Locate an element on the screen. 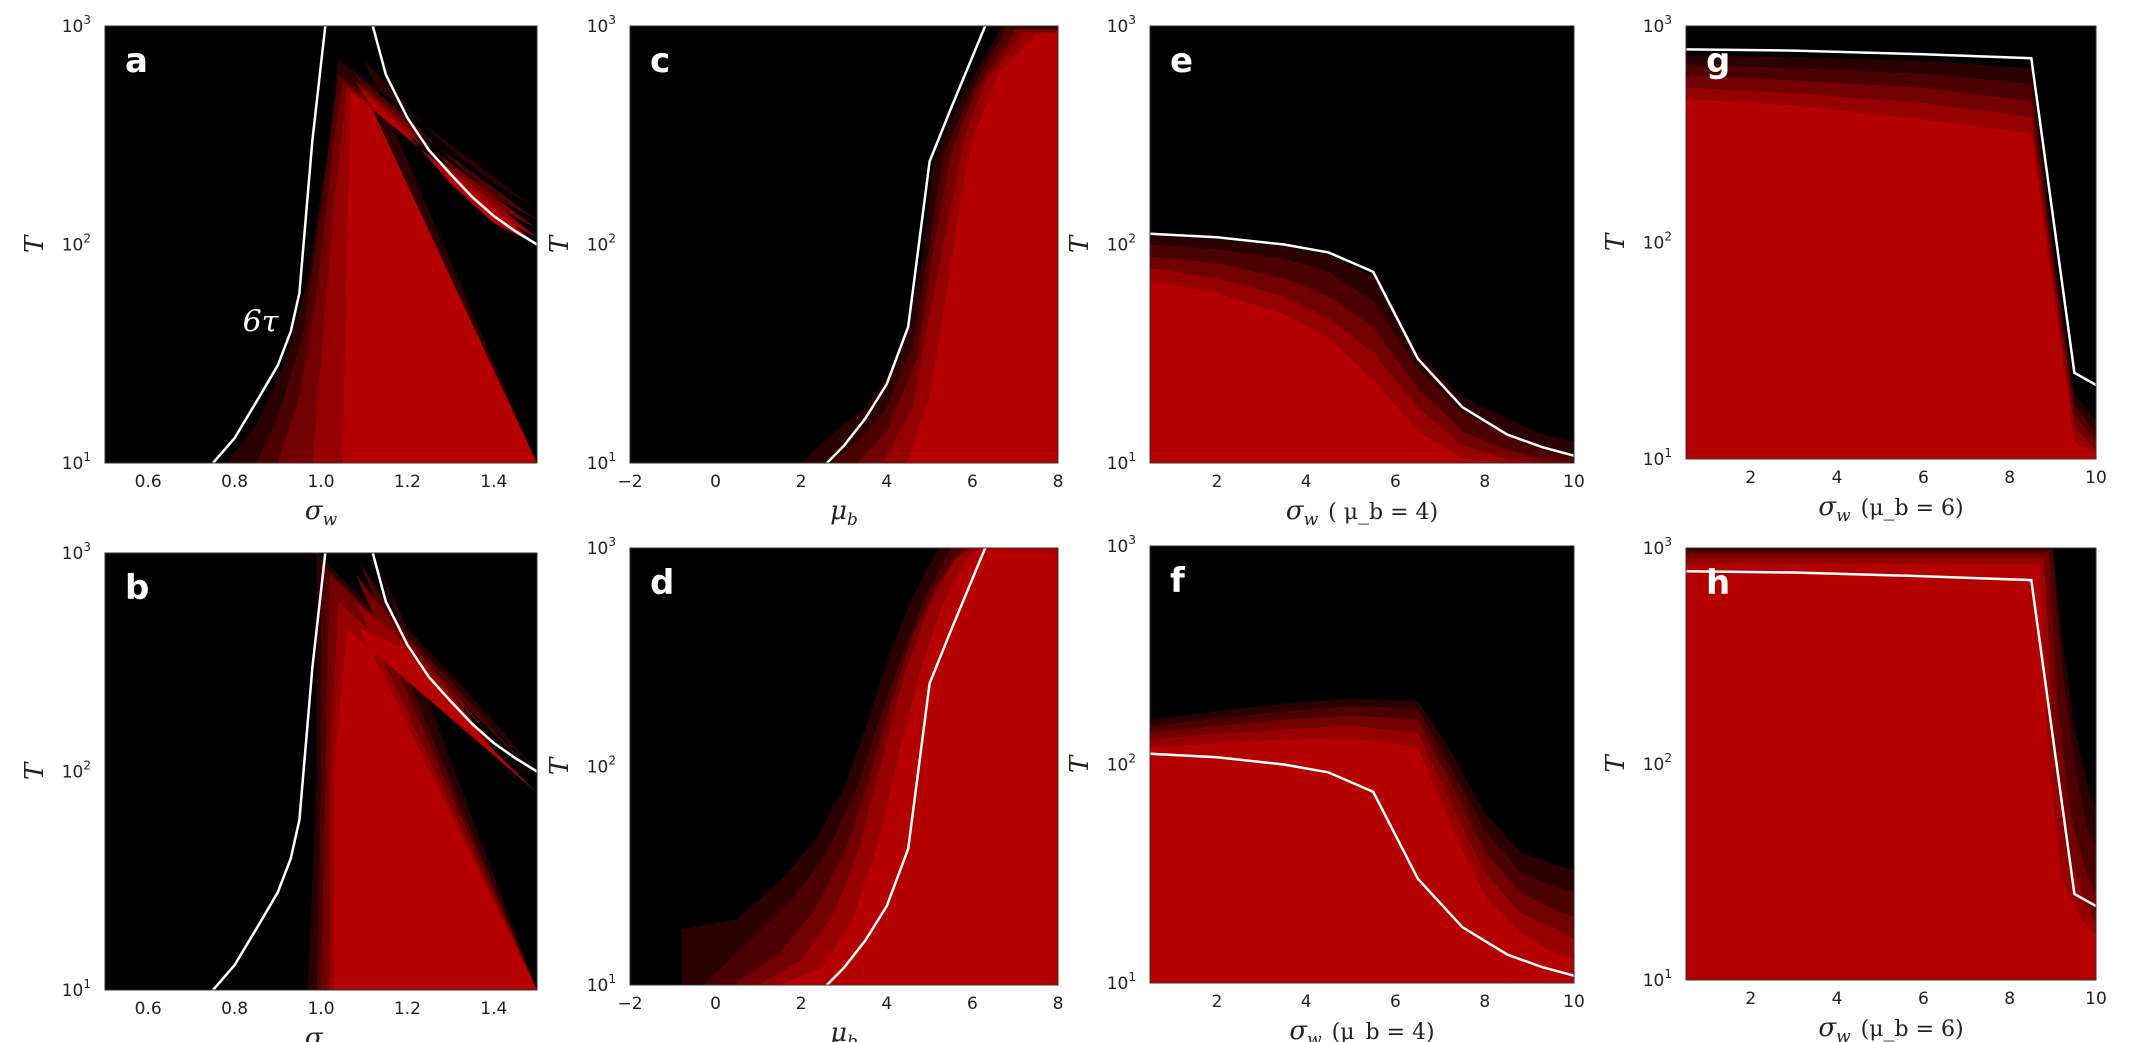 This screenshot has height=1042, width=2133. x-tick-label: 1.2 is located at coordinates (407, 482).